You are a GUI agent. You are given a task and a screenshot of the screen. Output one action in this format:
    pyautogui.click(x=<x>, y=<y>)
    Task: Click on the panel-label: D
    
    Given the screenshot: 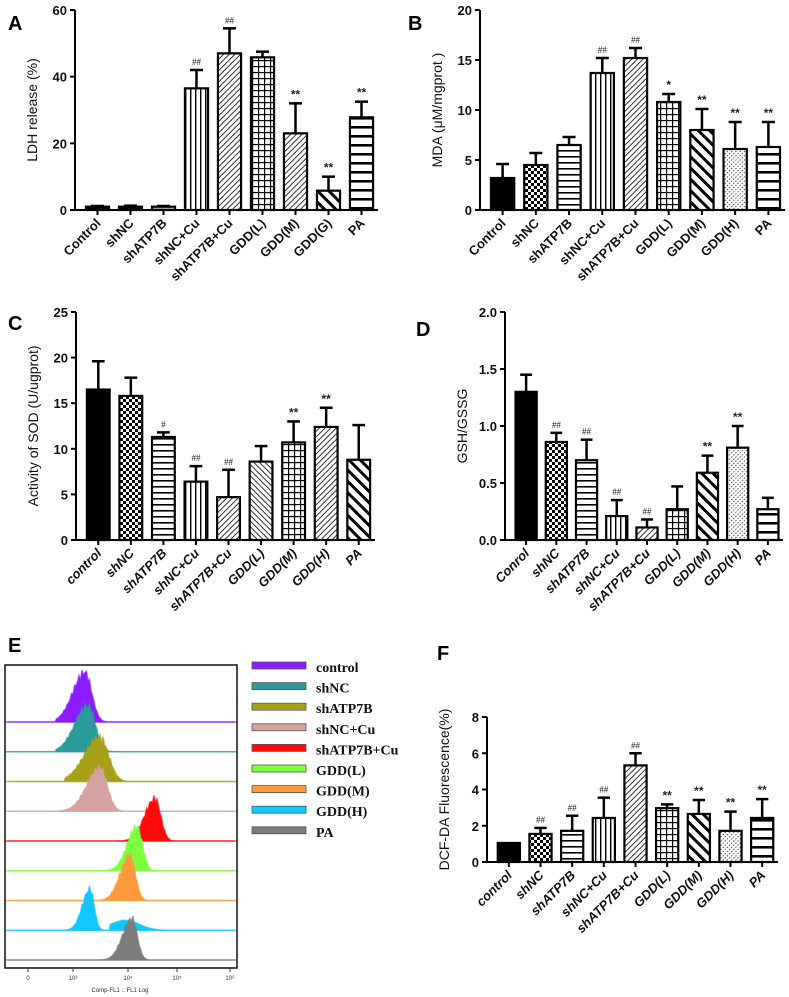 What is the action you would take?
    pyautogui.click(x=423, y=330)
    